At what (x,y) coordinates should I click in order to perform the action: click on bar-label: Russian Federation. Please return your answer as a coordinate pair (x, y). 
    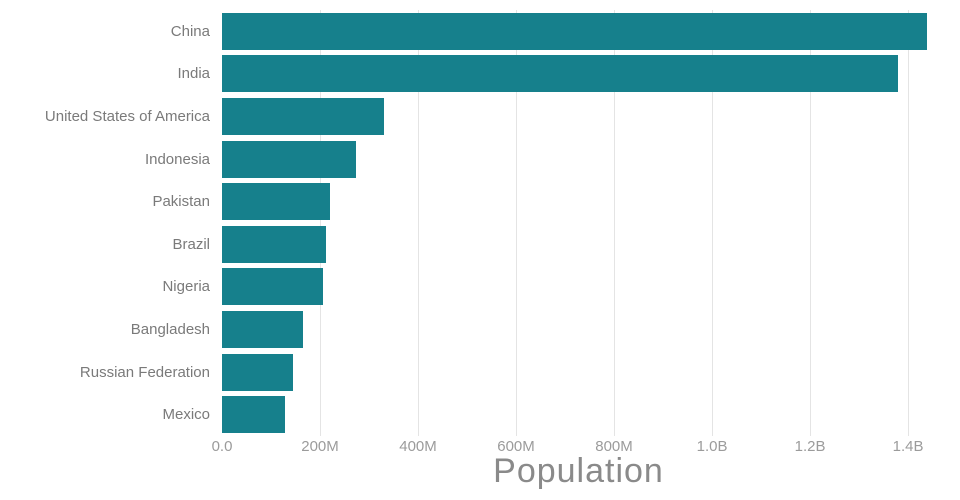
    Looking at the image, I should click on (144, 372).